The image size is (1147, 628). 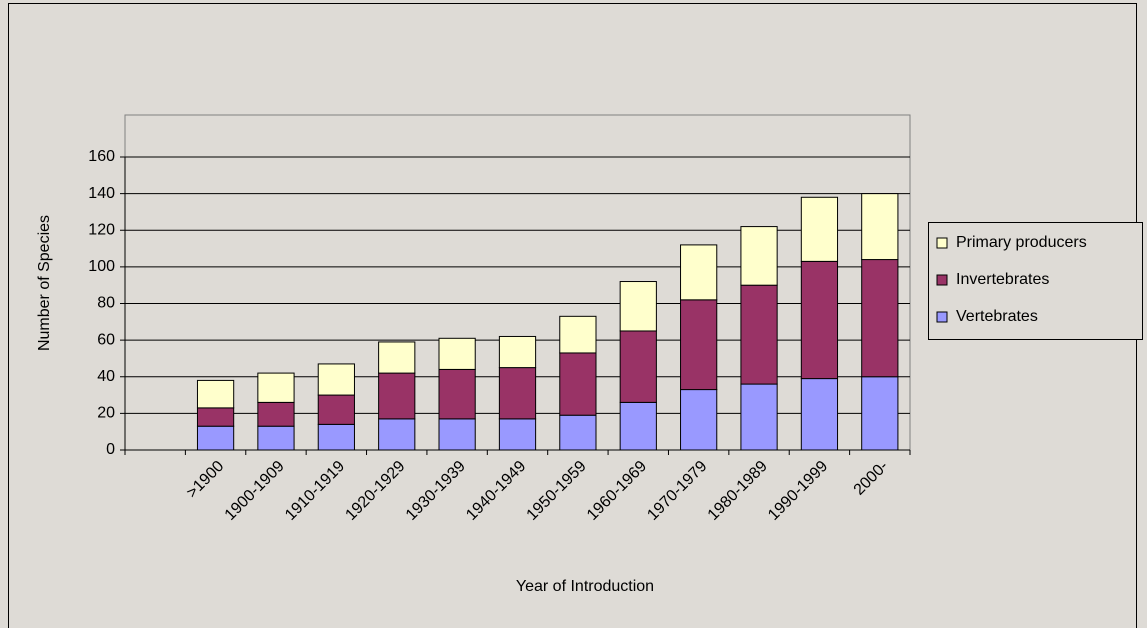 I want to click on legend-box, so click(x=1035, y=281).